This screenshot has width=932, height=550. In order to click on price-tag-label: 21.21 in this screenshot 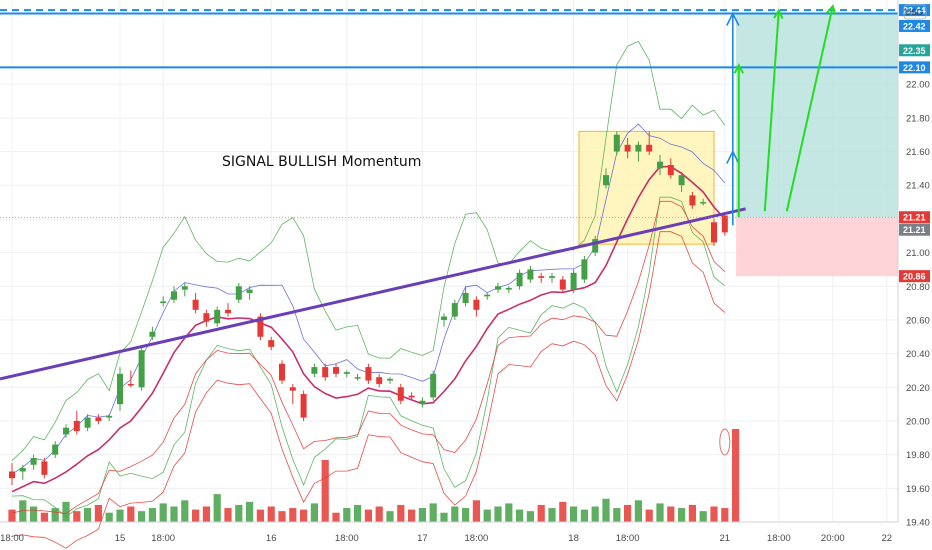, I will do `click(914, 218)`.